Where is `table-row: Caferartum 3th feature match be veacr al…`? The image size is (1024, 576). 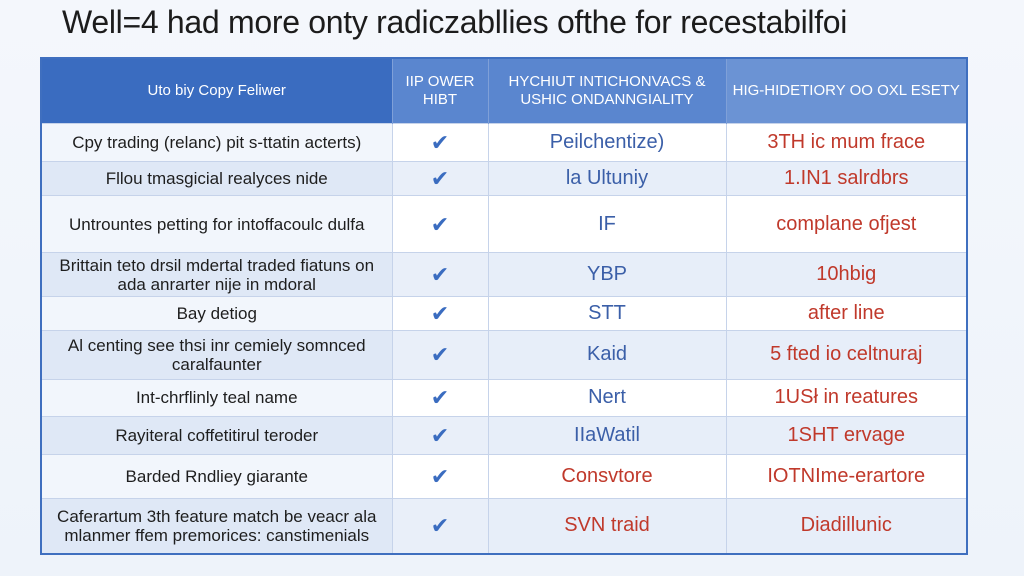 table-row: Caferartum 3th feature match be veacr al… is located at coordinates (504, 525).